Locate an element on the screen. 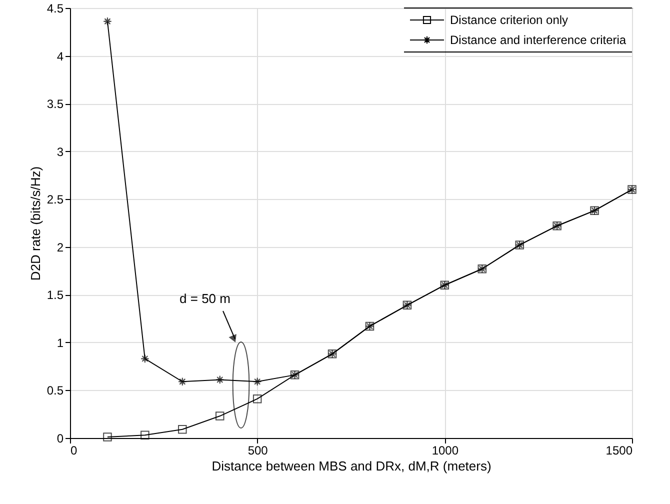 Image resolution: width=670 pixels, height=504 pixels. x-tick-label: 1000 is located at coordinates (445, 451).